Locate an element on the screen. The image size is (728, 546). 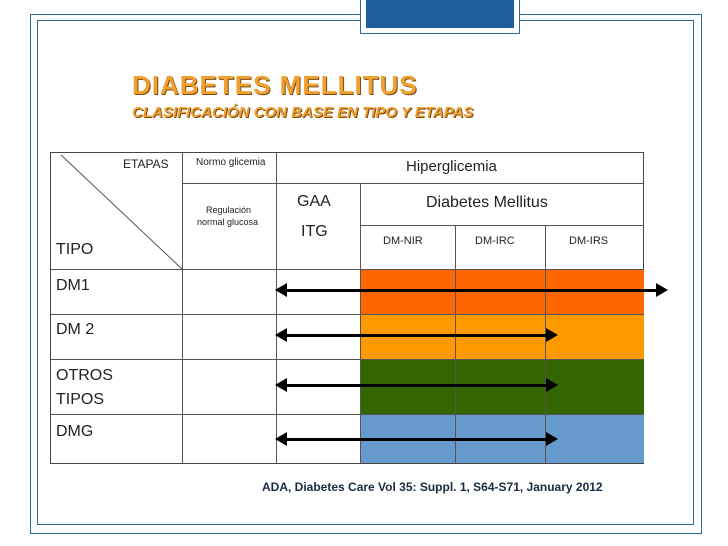
arrow-dmg-right-head is located at coordinates (552, 439).